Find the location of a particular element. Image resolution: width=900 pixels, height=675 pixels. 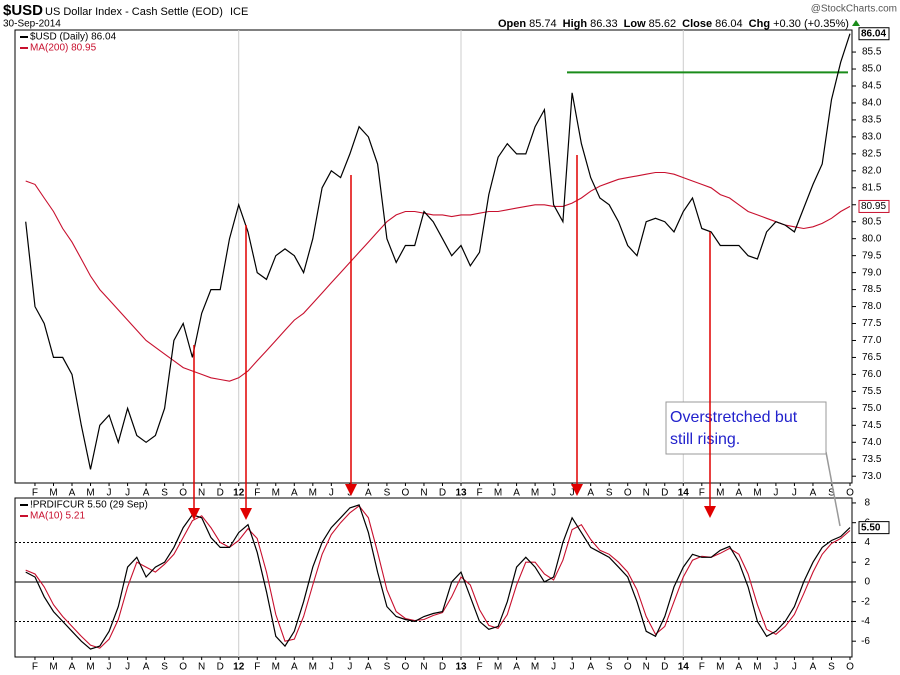

y-tick-label: 84.0 is located at coordinates (872, 103).